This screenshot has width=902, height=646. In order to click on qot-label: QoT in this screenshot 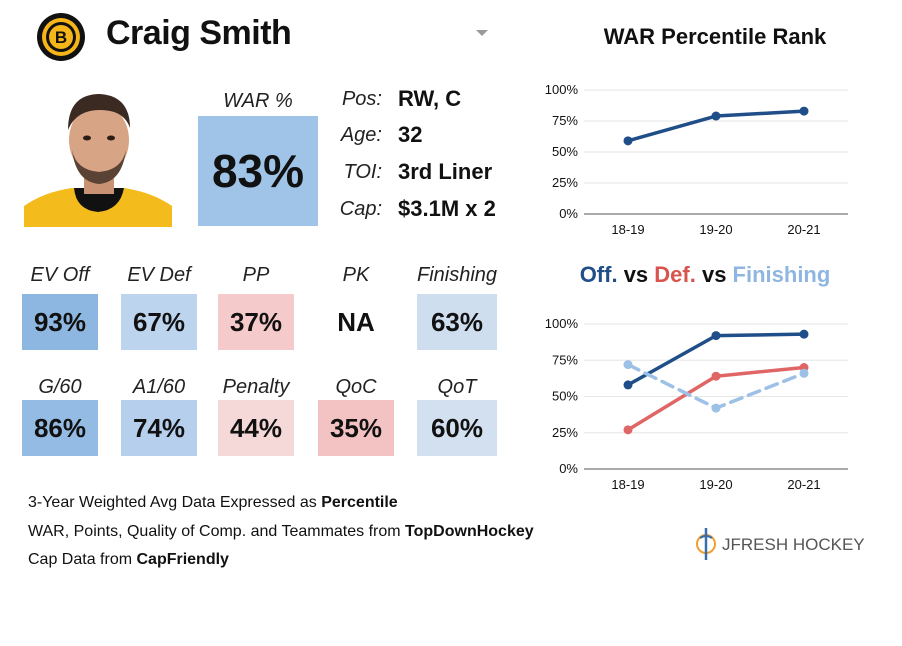, I will do `click(457, 387)`.